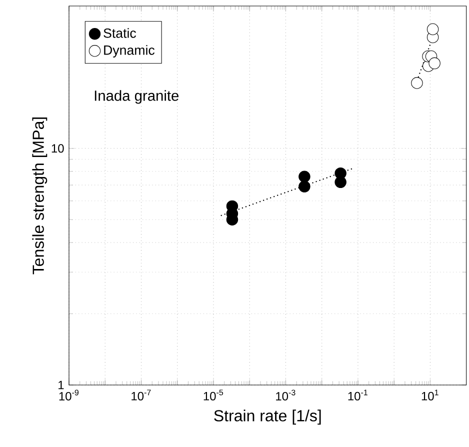  Describe the element at coordinates (58, 148) in the screenshot. I see `y-tick-label: 10` at that location.